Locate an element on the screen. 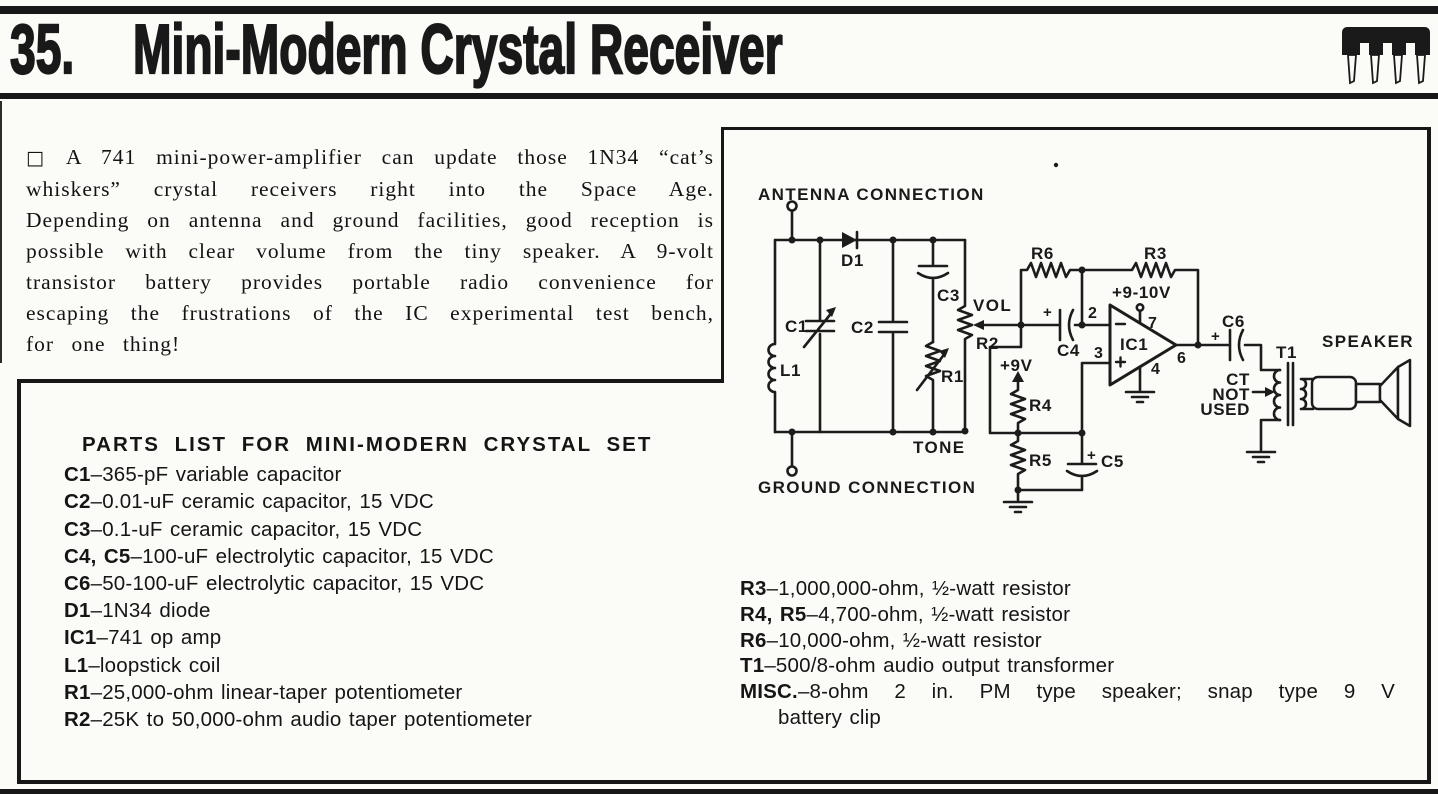 The width and height of the screenshot is (1438, 794). parts-item: D1–1N34 diode is located at coordinates (137, 611).